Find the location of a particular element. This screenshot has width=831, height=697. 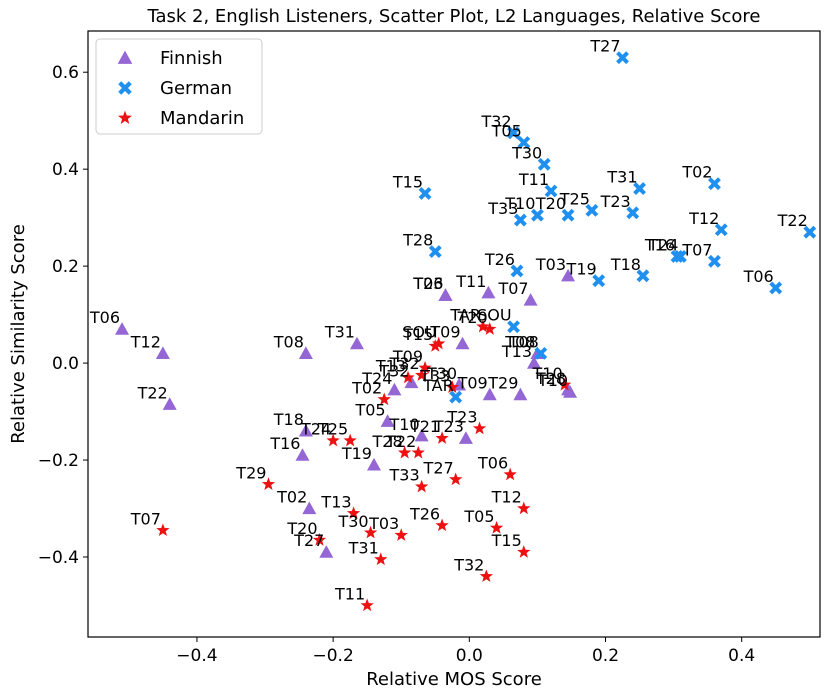

mandarin-point-label-3: T15 is located at coordinates (417, 334).